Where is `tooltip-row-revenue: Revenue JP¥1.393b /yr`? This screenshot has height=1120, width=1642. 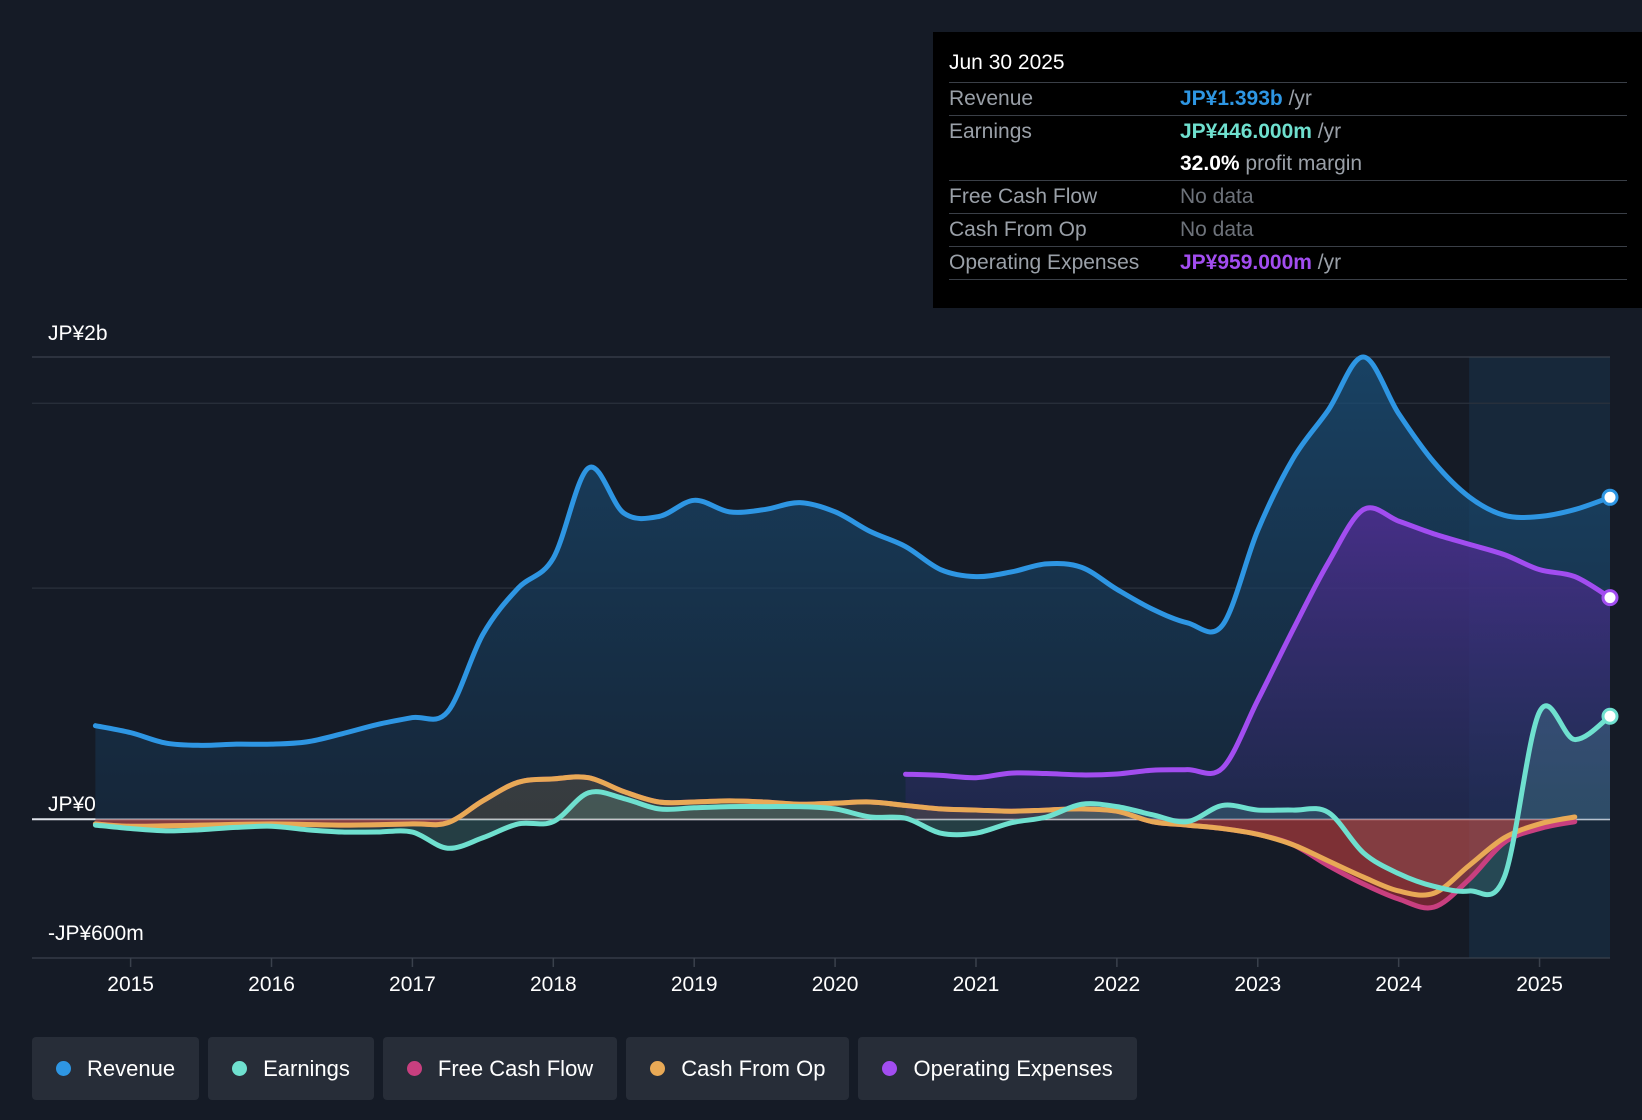 tooltip-row-revenue: Revenue JP¥1.393b /yr is located at coordinates (1288, 98).